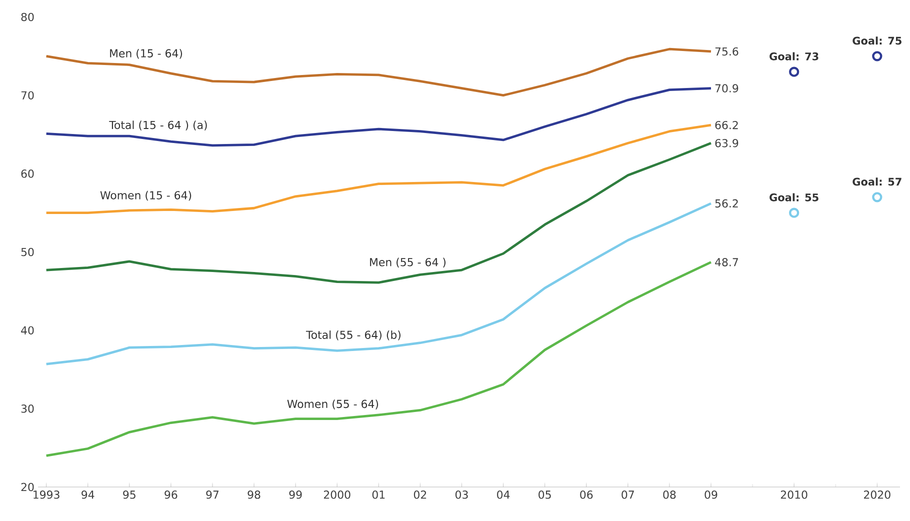  Describe the element at coordinates (378, 117) in the screenshot. I see `line-series` at that location.